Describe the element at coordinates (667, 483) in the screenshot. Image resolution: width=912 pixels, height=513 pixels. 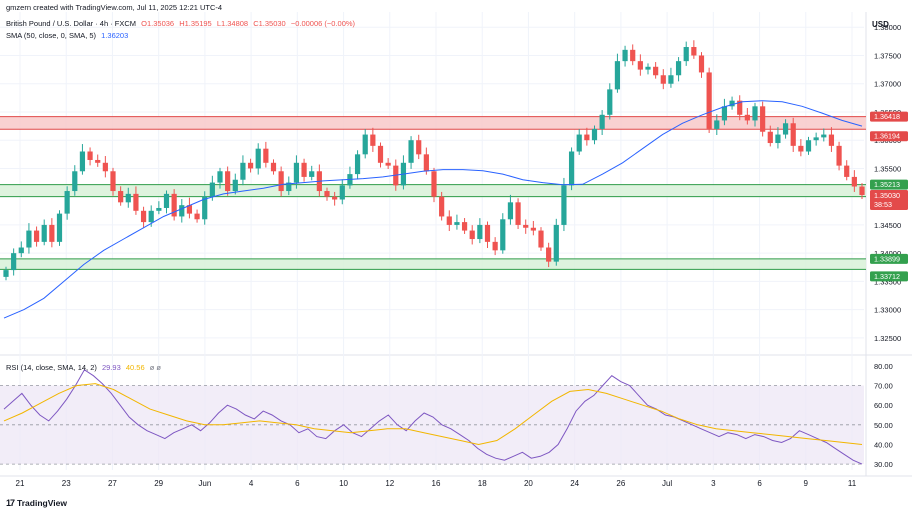
I see `x-tick-label: Jul` at that location.